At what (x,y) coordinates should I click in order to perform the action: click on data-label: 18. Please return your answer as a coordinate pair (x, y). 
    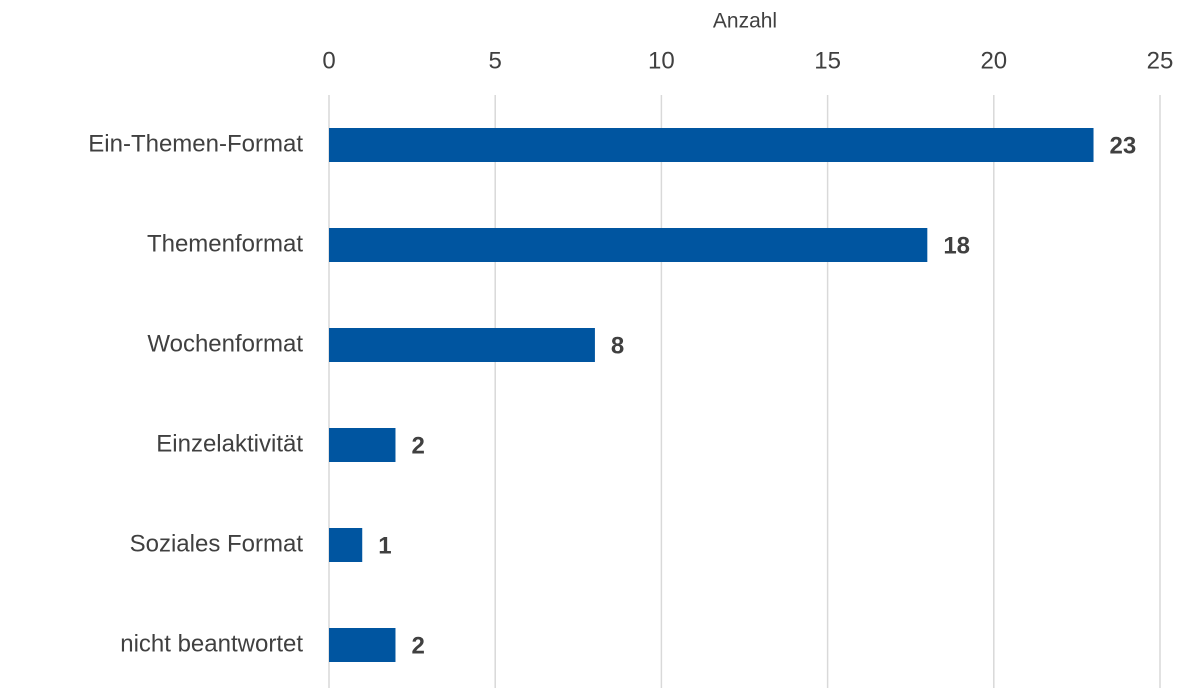
    Looking at the image, I should click on (956, 245).